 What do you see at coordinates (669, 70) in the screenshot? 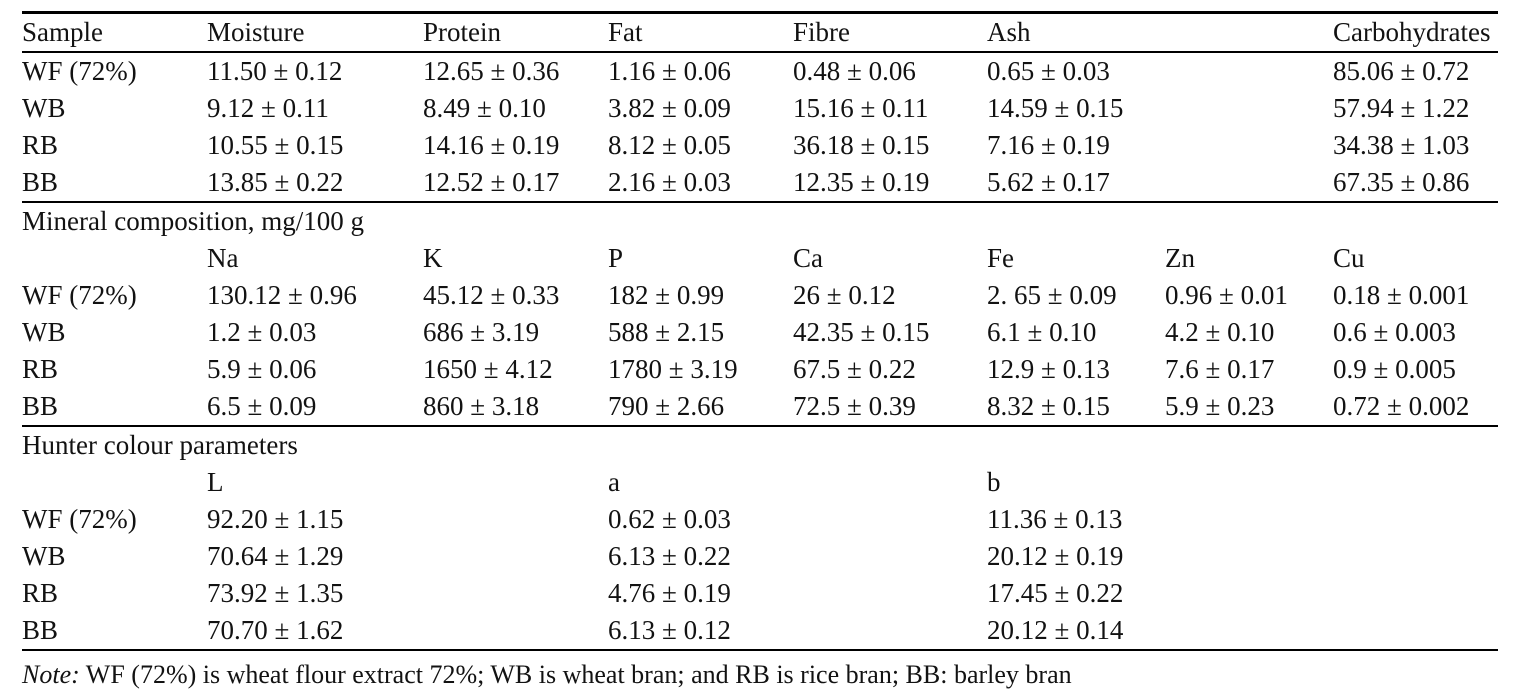
I see `table-cell: 1.16 ± 0.06` at bounding box center [669, 70].